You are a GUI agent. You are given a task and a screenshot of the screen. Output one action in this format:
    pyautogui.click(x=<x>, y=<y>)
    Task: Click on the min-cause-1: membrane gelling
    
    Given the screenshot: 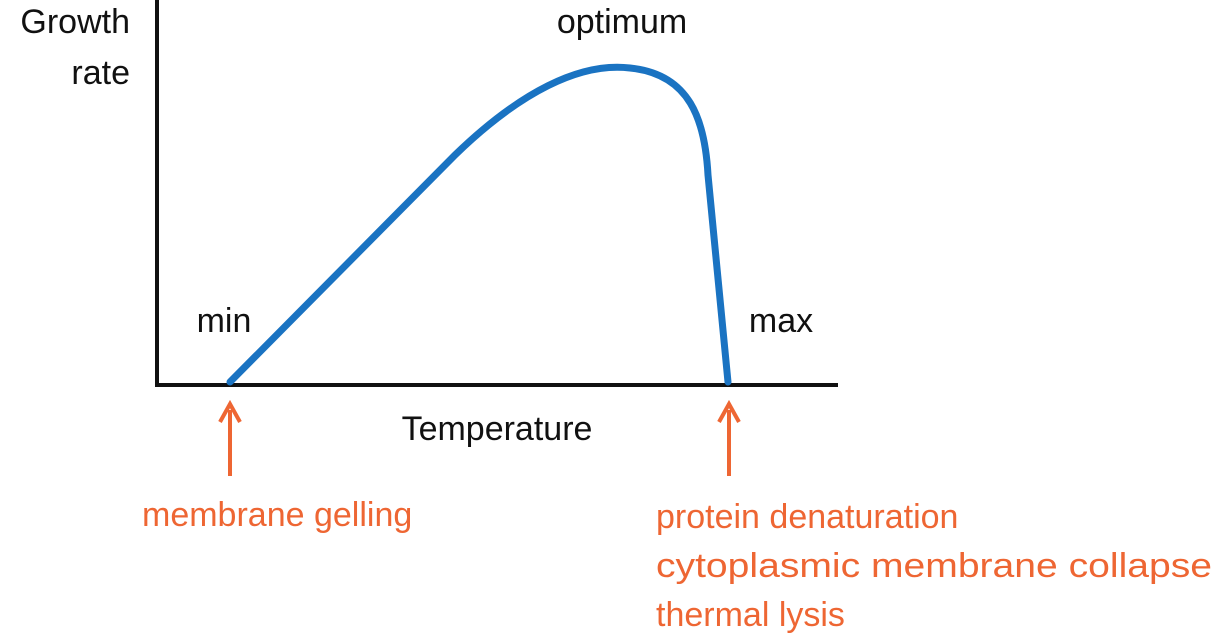 What is the action you would take?
    pyautogui.click(x=277, y=515)
    